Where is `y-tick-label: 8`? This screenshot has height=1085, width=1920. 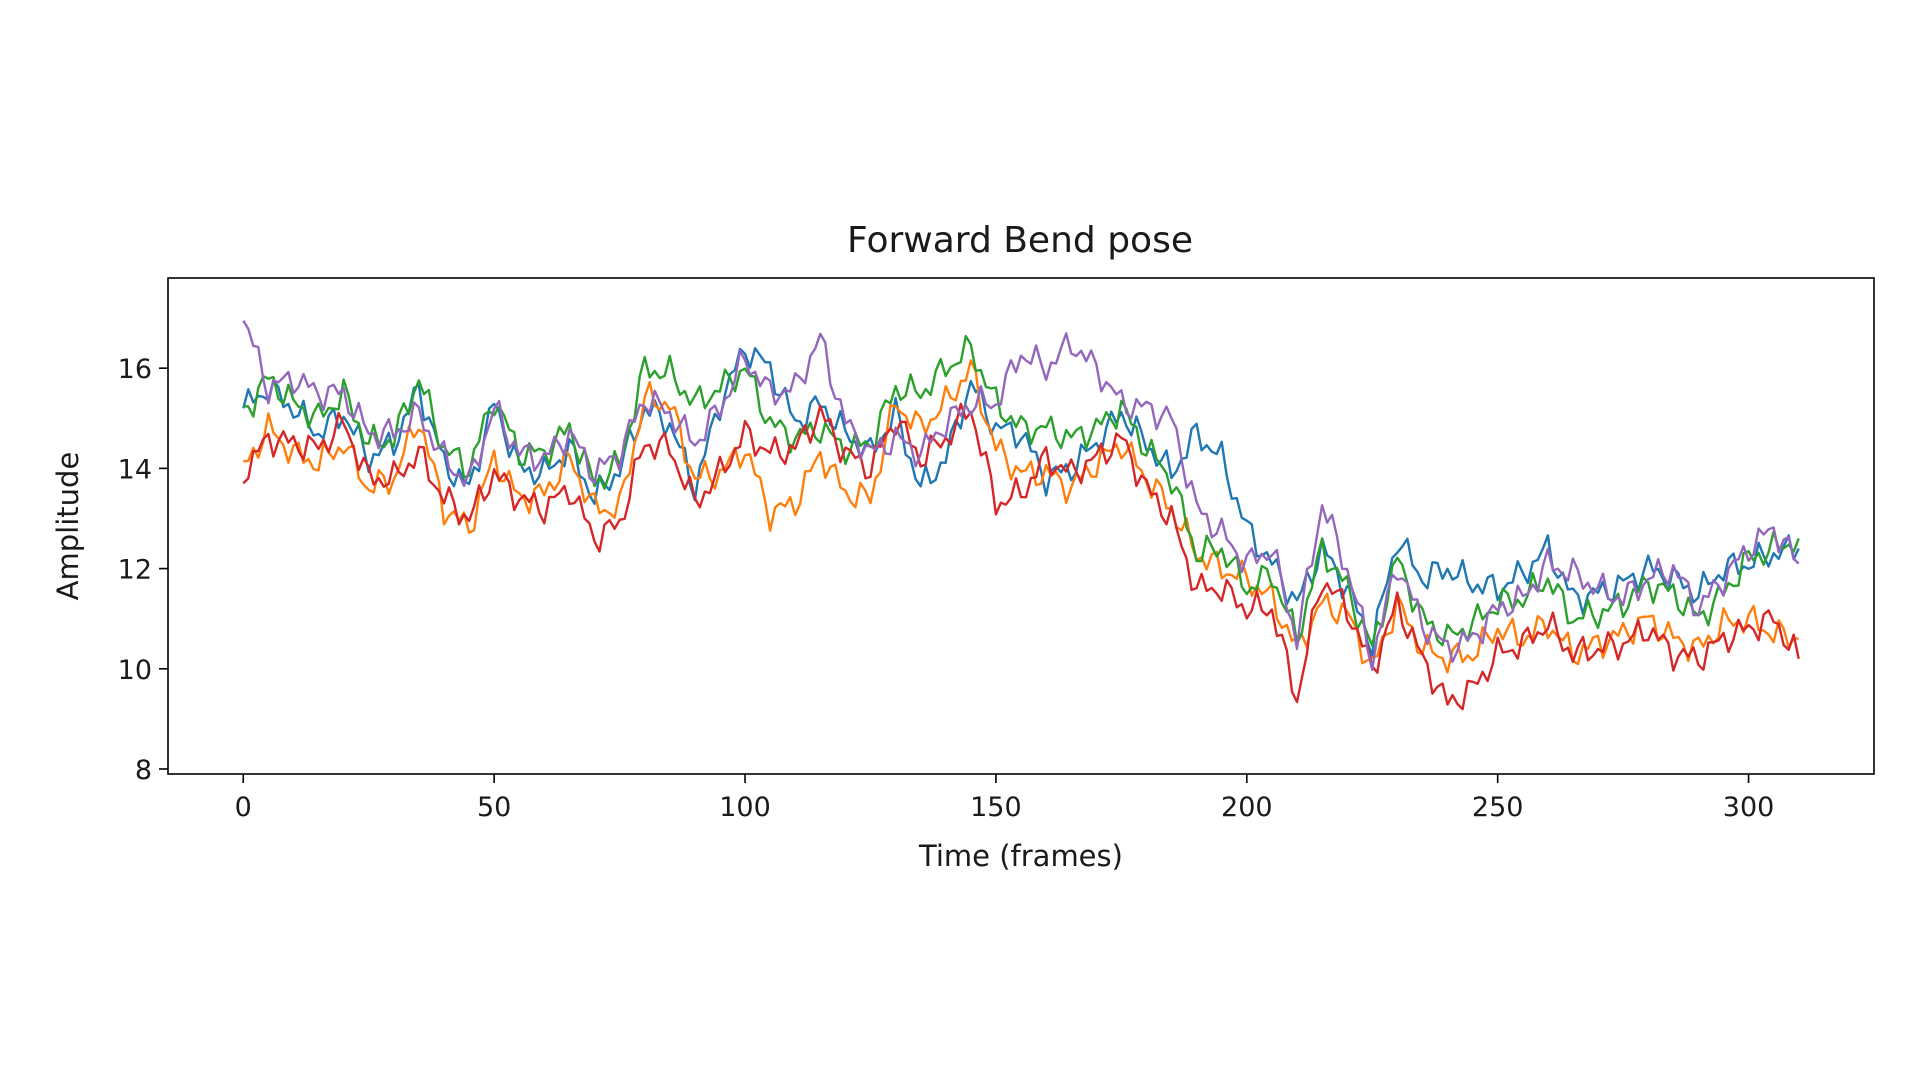 y-tick-label: 8 is located at coordinates (143, 770).